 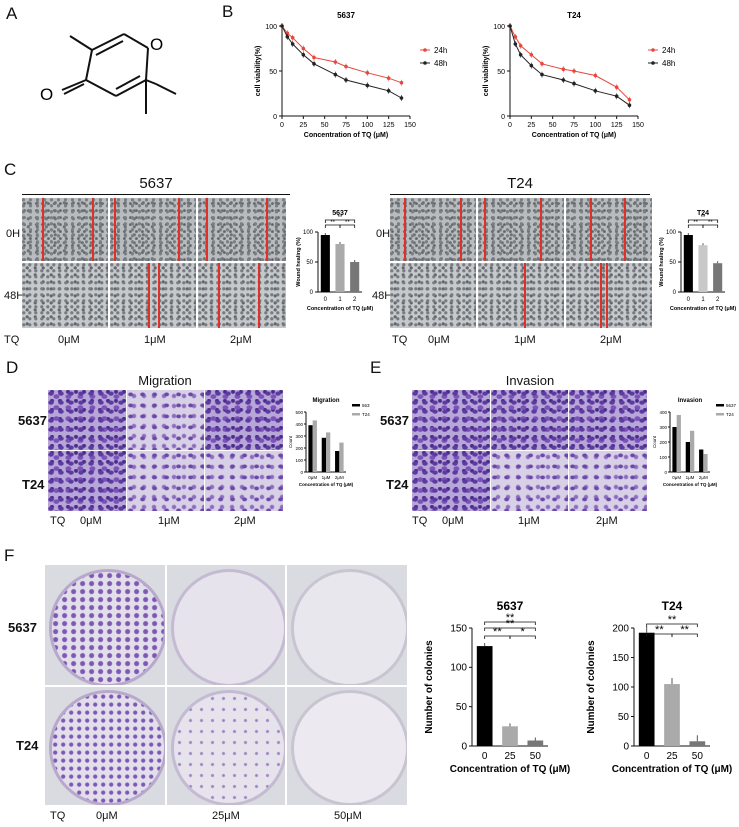 What do you see at coordinates (400, 340) in the screenshot?
I see `tq-label-c-right: TQ` at bounding box center [400, 340].